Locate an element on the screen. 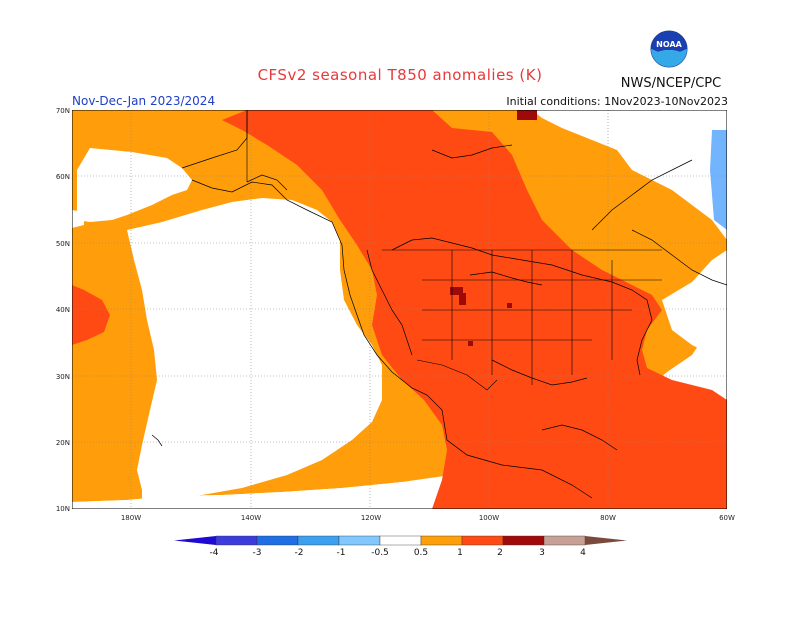 This screenshot has width=800, height=618. lat-label-50n: 50N is located at coordinates (62, 244).